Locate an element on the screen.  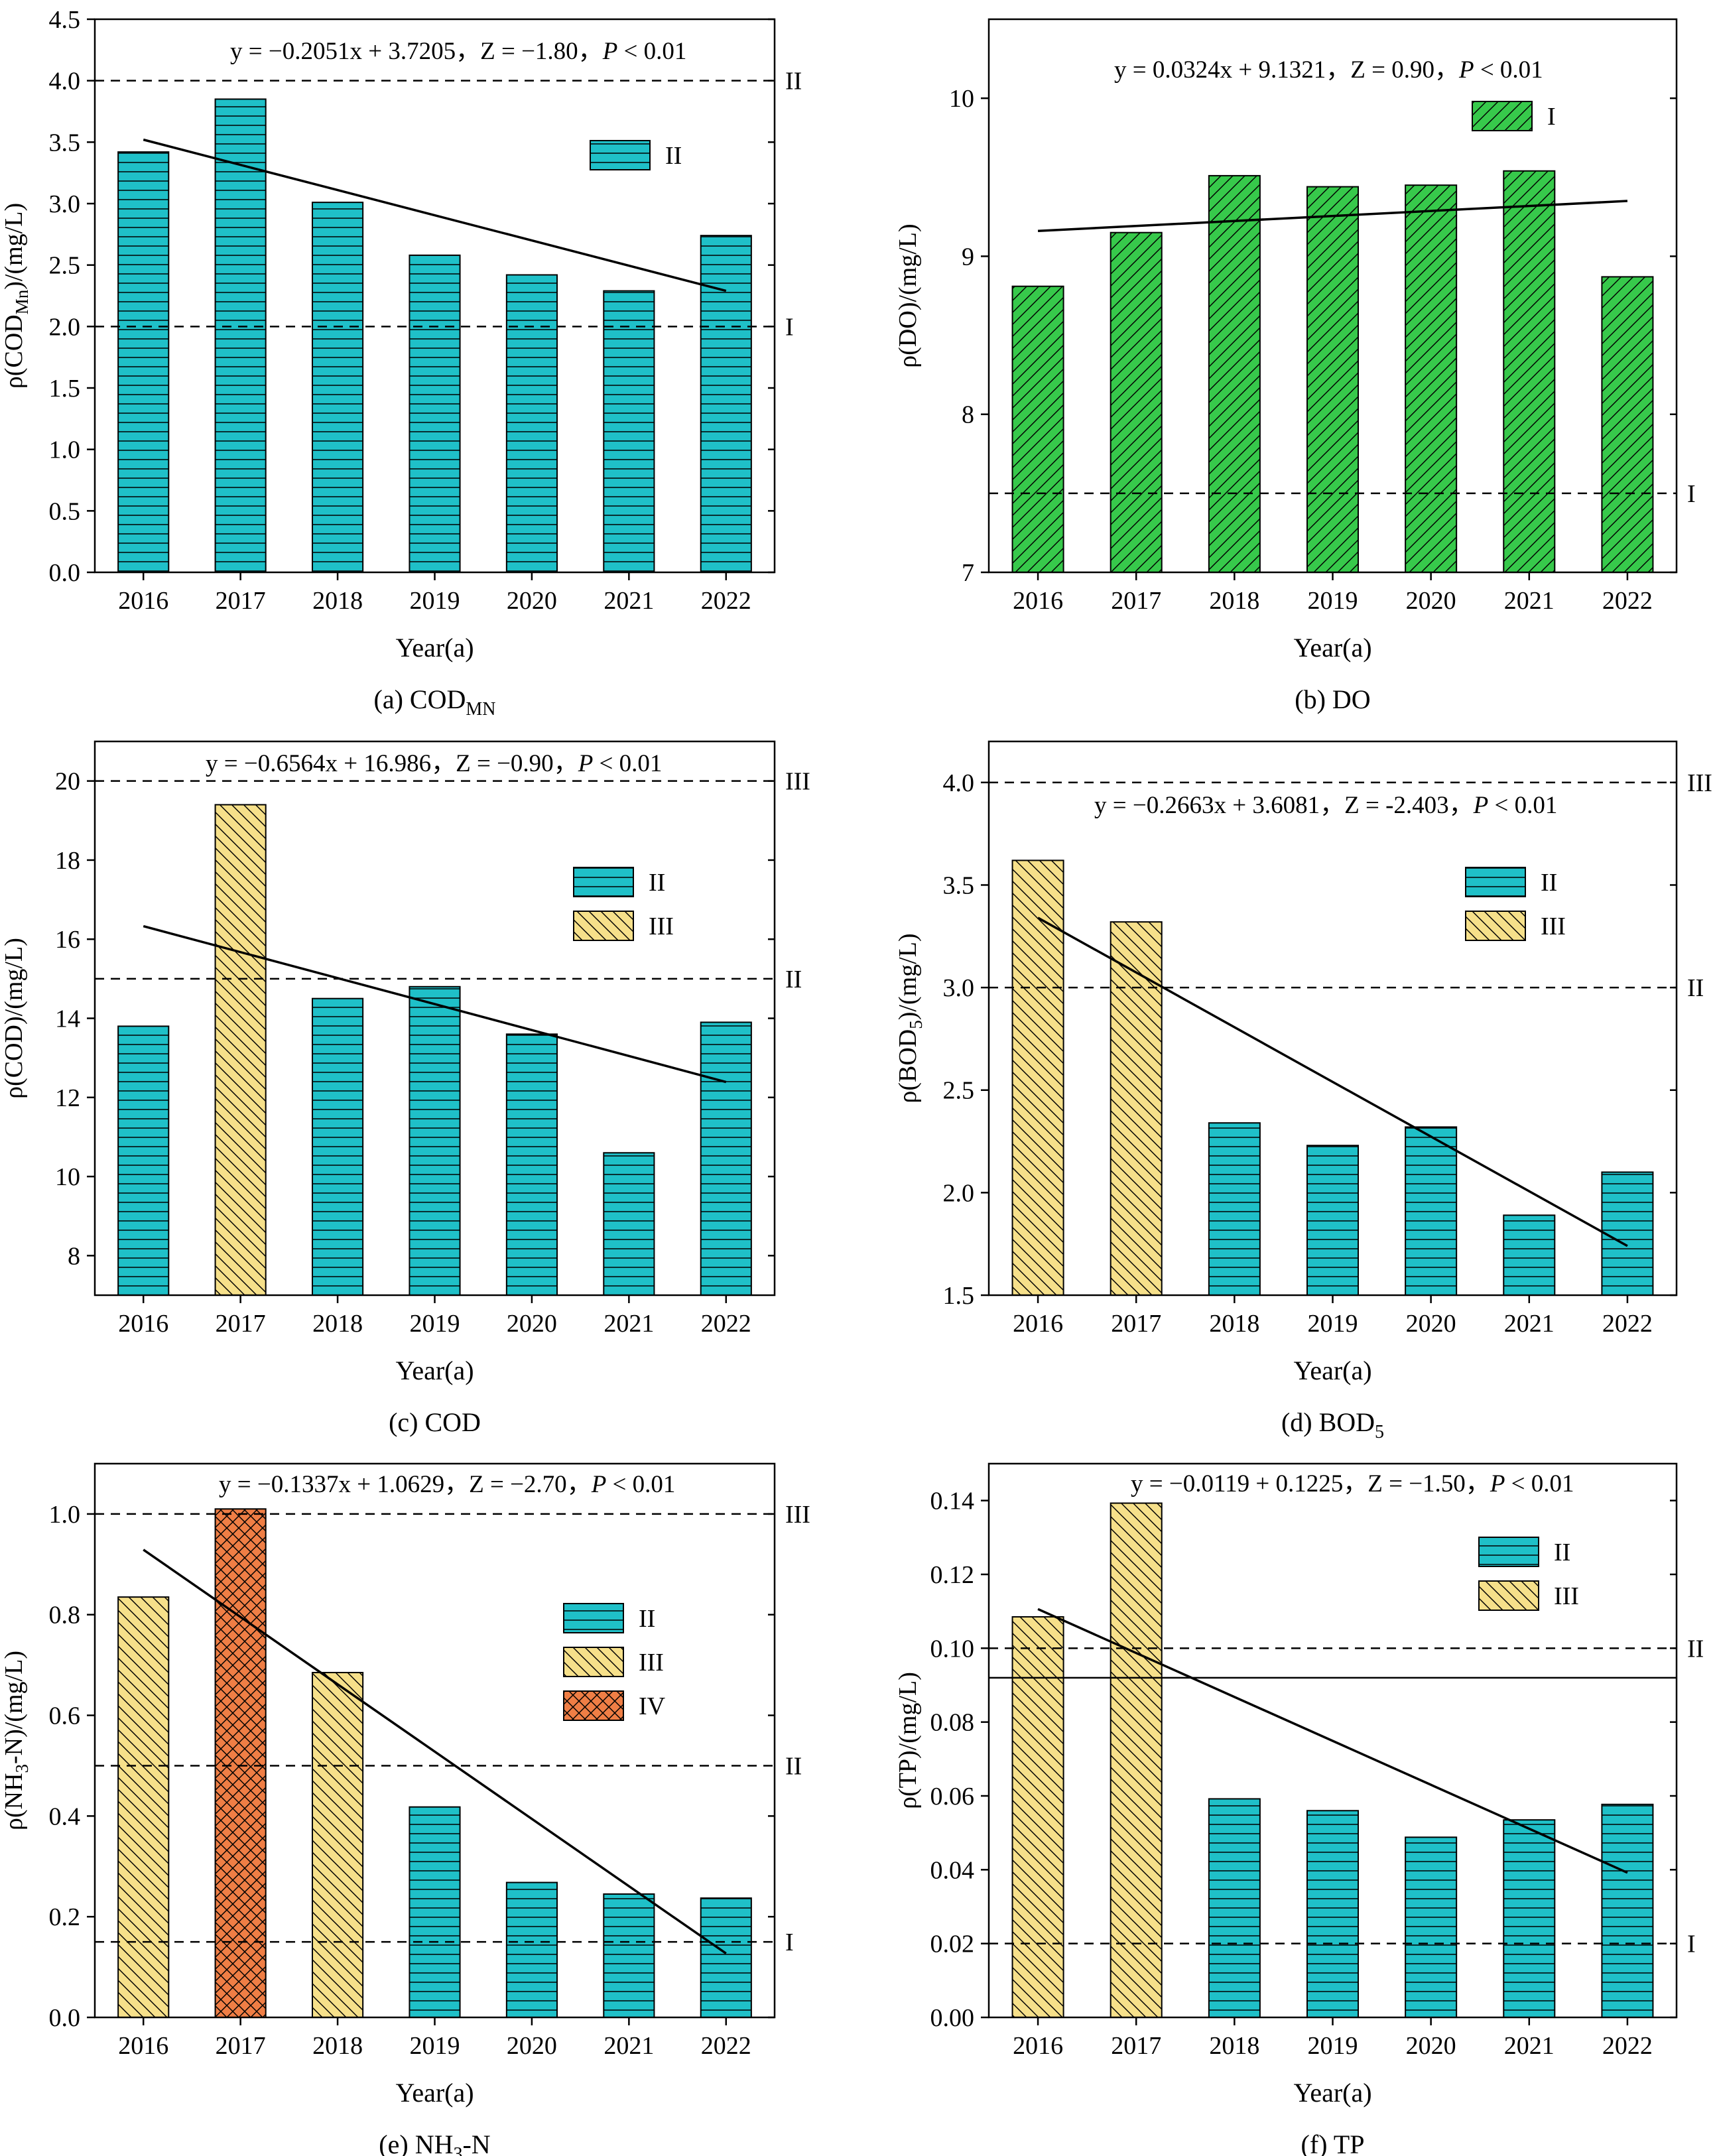
y-tick-label: 4.5 is located at coordinates (65, 20).